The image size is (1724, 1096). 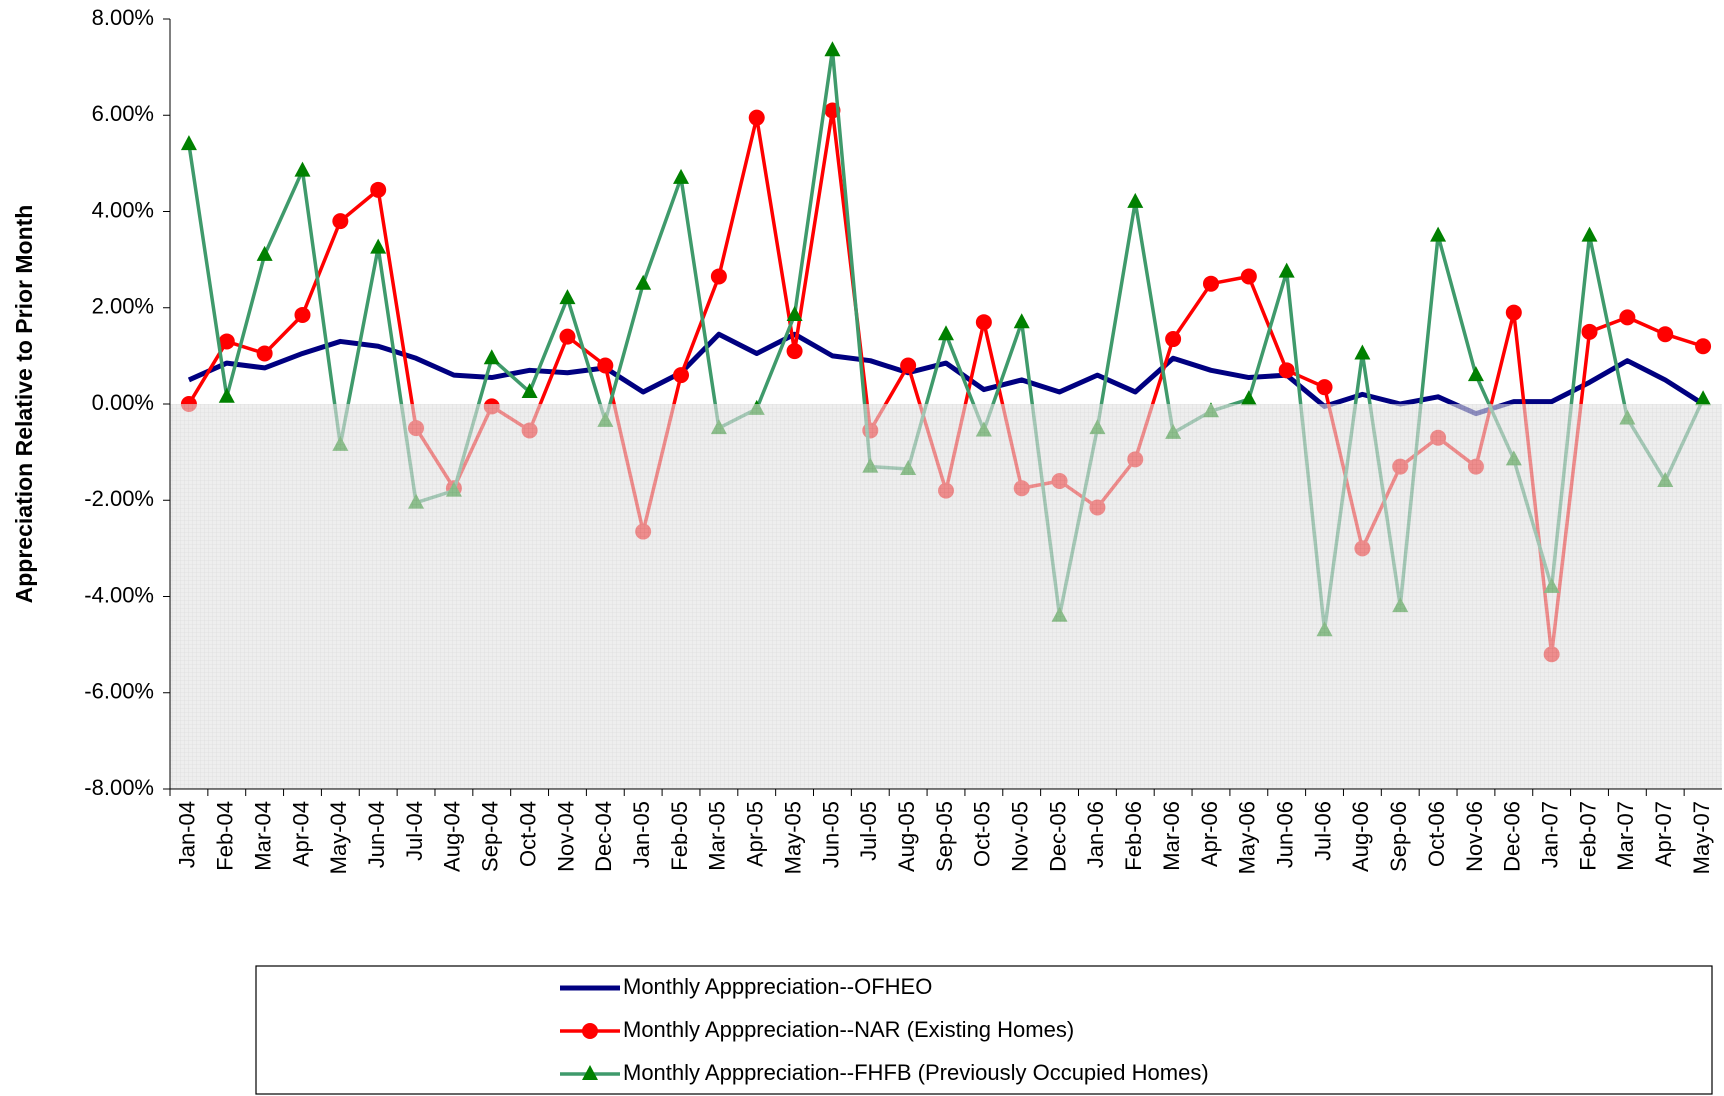 What do you see at coordinates (123, 17) in the screenshot?
I see `y-tick-label: 8.00%` at bounding box center [123, 17].